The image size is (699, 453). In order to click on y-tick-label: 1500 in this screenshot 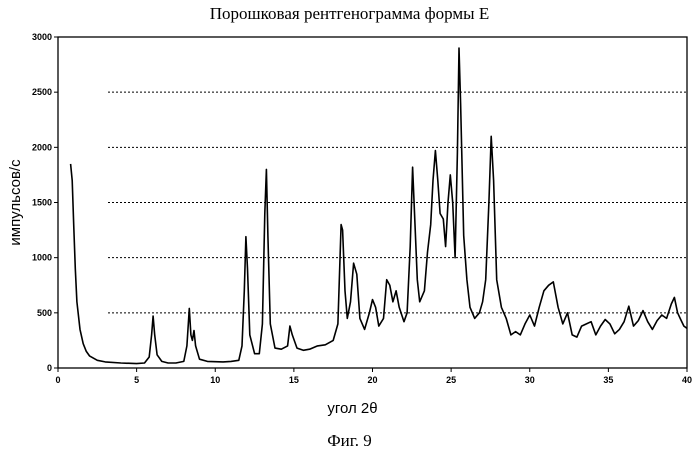, I will do `click(42, 203)`.